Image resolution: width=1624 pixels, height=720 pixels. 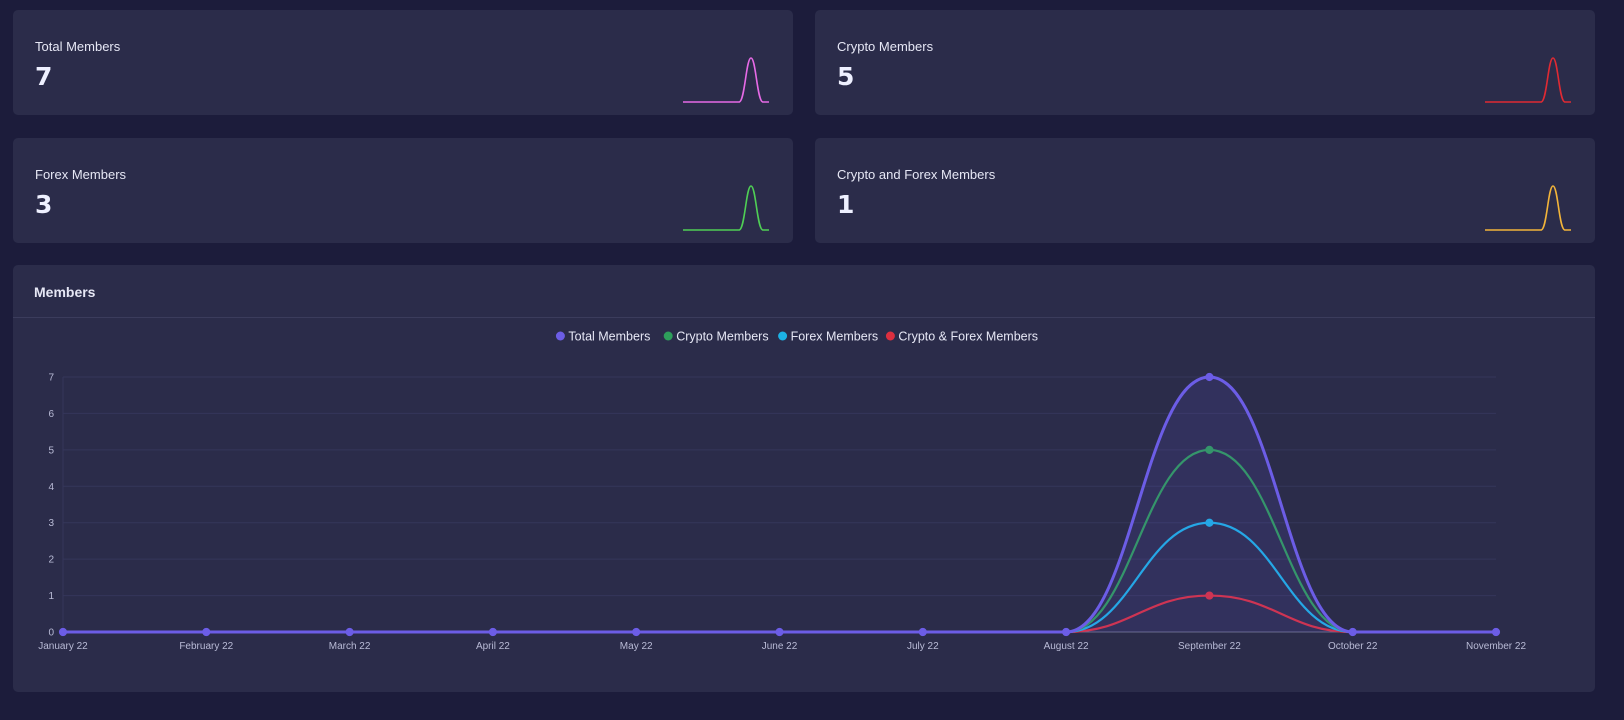 I want to click on x-tick-label: July 22, so click(x=923, y=646).